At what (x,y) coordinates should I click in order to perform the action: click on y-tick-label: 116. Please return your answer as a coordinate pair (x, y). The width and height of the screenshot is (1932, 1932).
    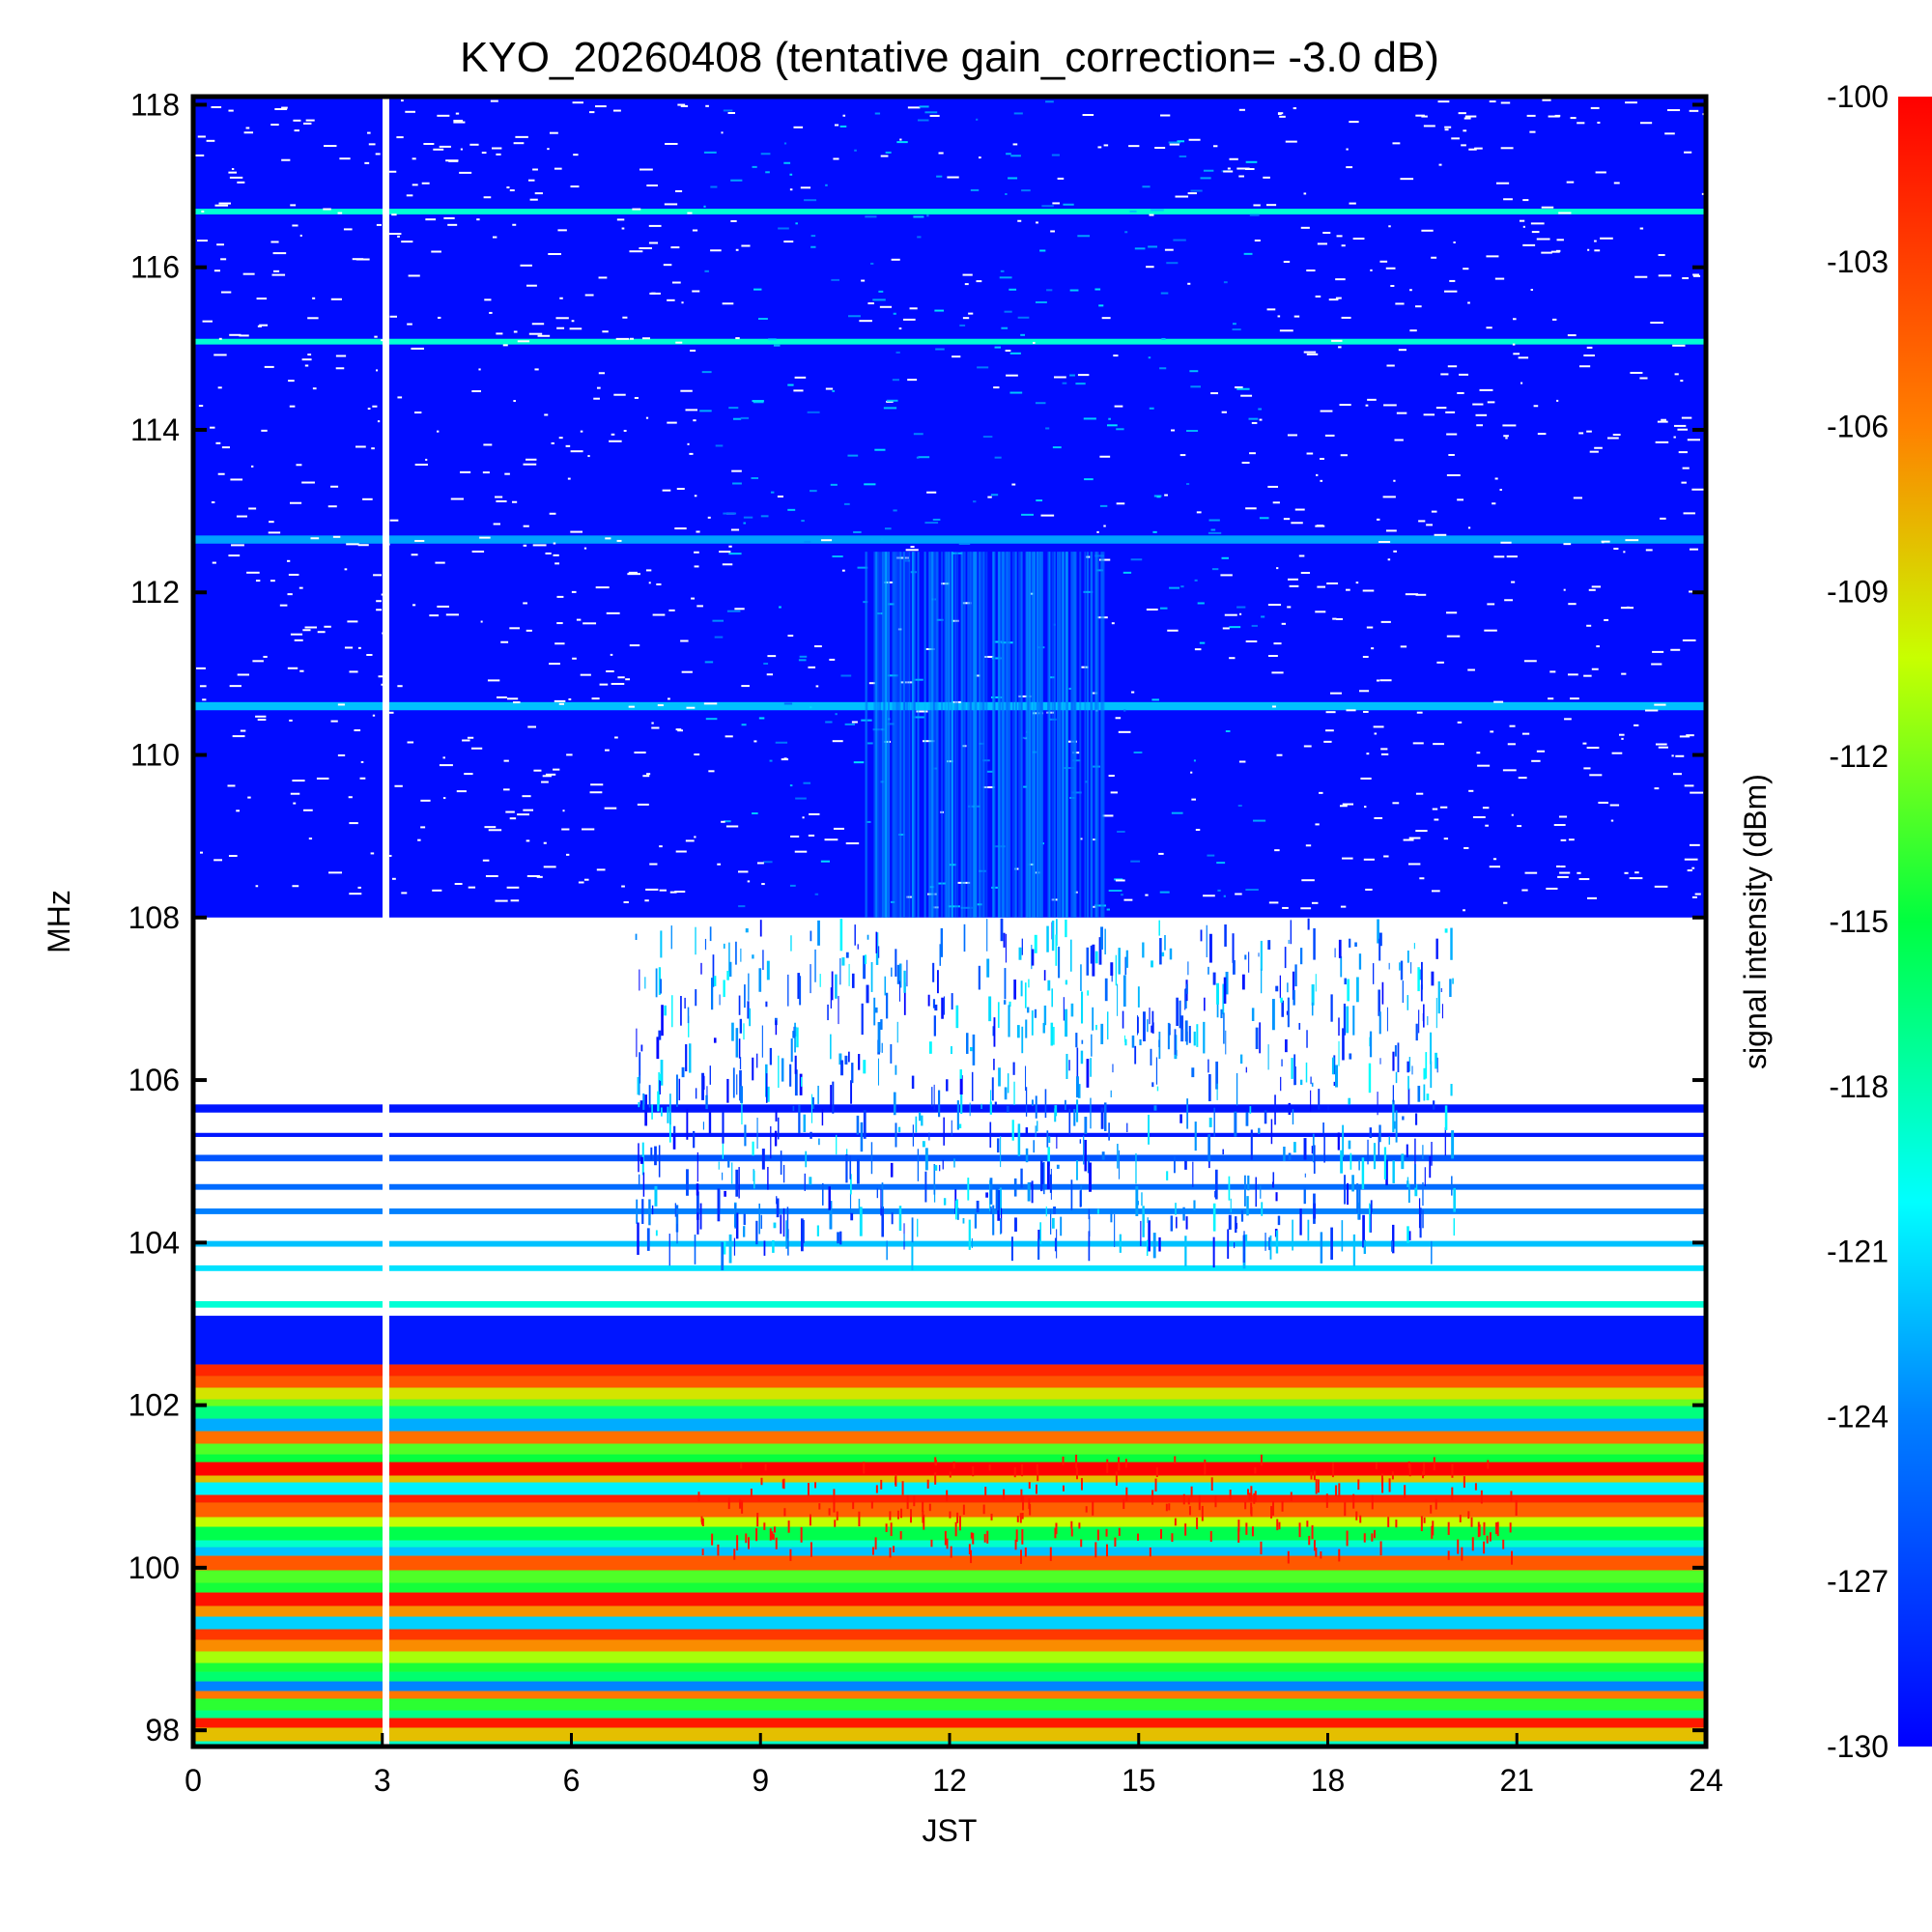
    Looking at the image, I should click on (155, 267).